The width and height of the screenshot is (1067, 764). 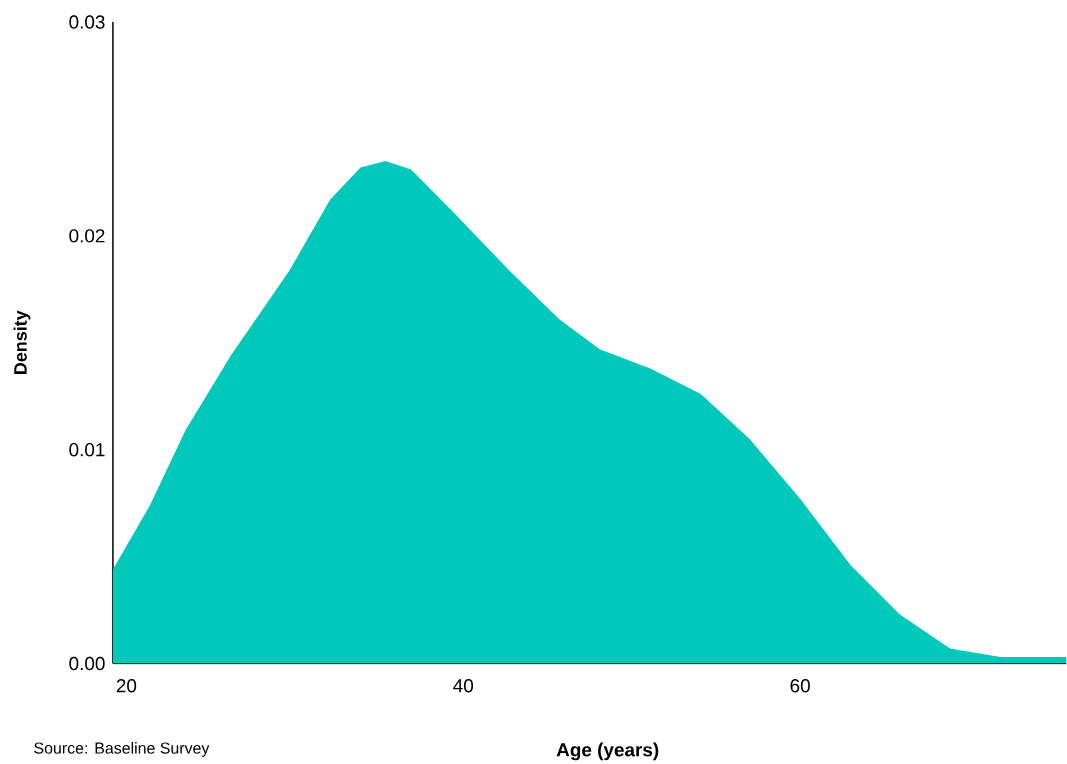 I want to click on x-axis-title: Age (years), so click(x=607, y=751).